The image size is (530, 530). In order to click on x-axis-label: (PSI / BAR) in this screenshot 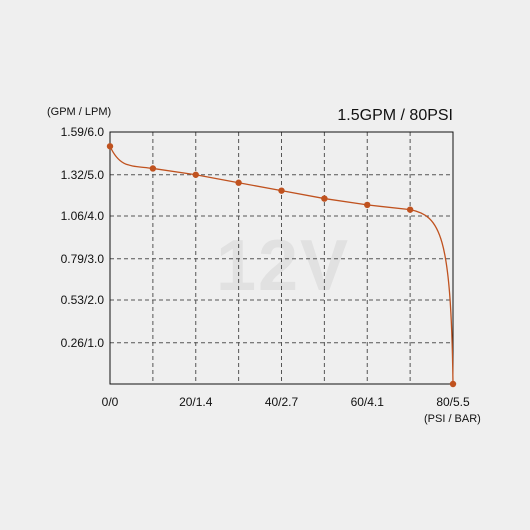, I will do `click(452, 419)`.